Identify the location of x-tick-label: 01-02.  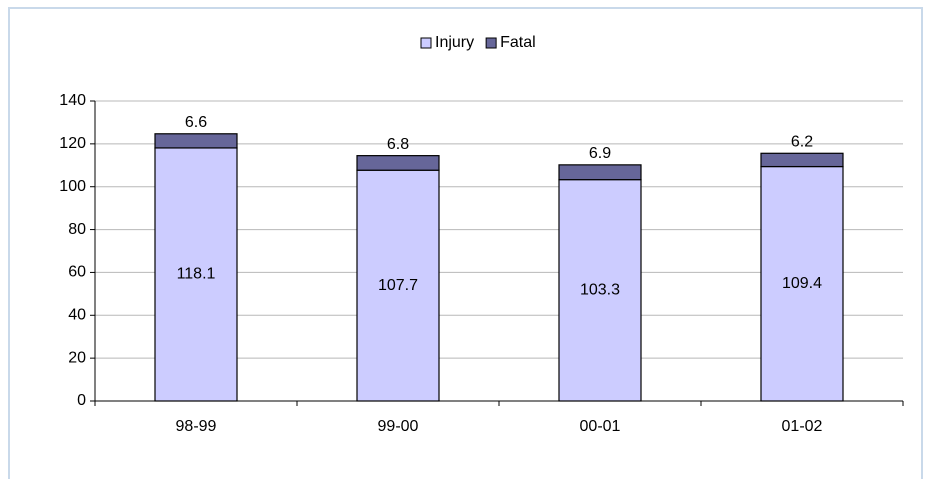
(802, 426).